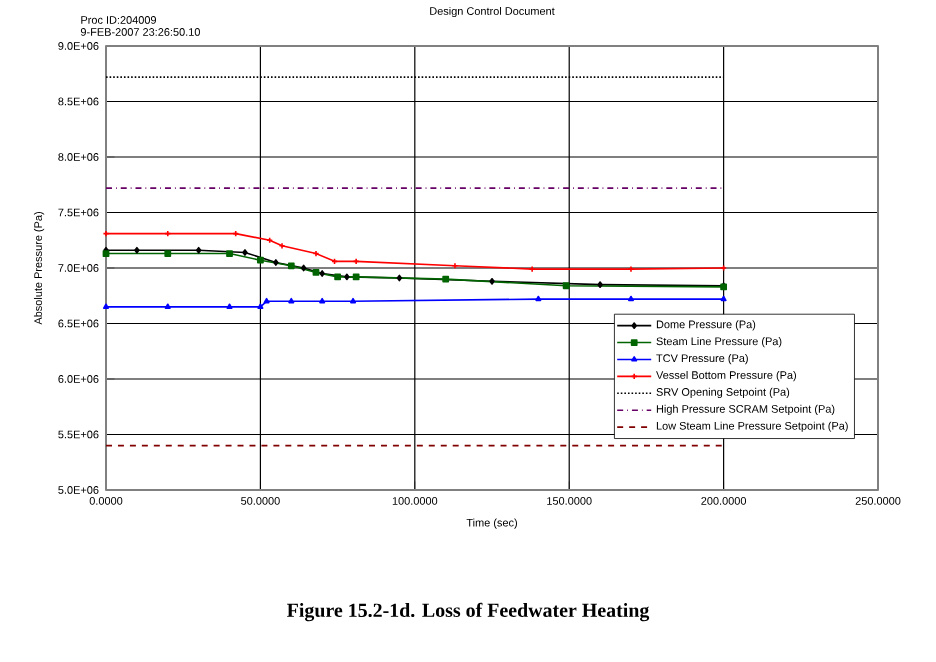  What do you see at coordinates (468, 612) in the screenshot?
I see `text: Figure 15.2-1d. Loss of Feedwater Heating` at bounding box center [468, 612].